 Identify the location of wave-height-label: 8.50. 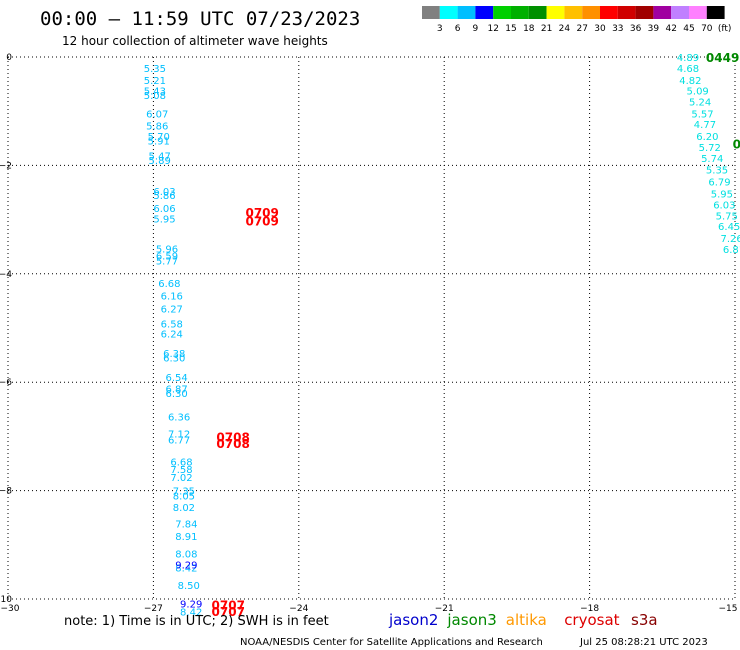
(189, 586).